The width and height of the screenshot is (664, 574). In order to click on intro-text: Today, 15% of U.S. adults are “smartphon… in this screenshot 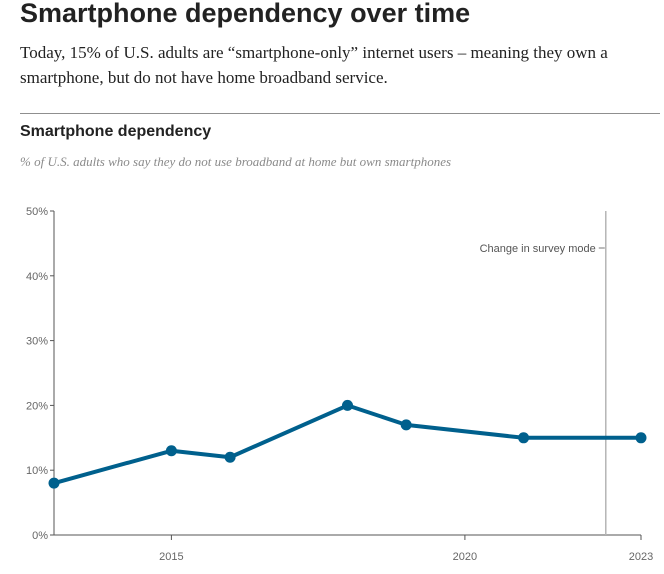, I will do `click(314, 65)`.